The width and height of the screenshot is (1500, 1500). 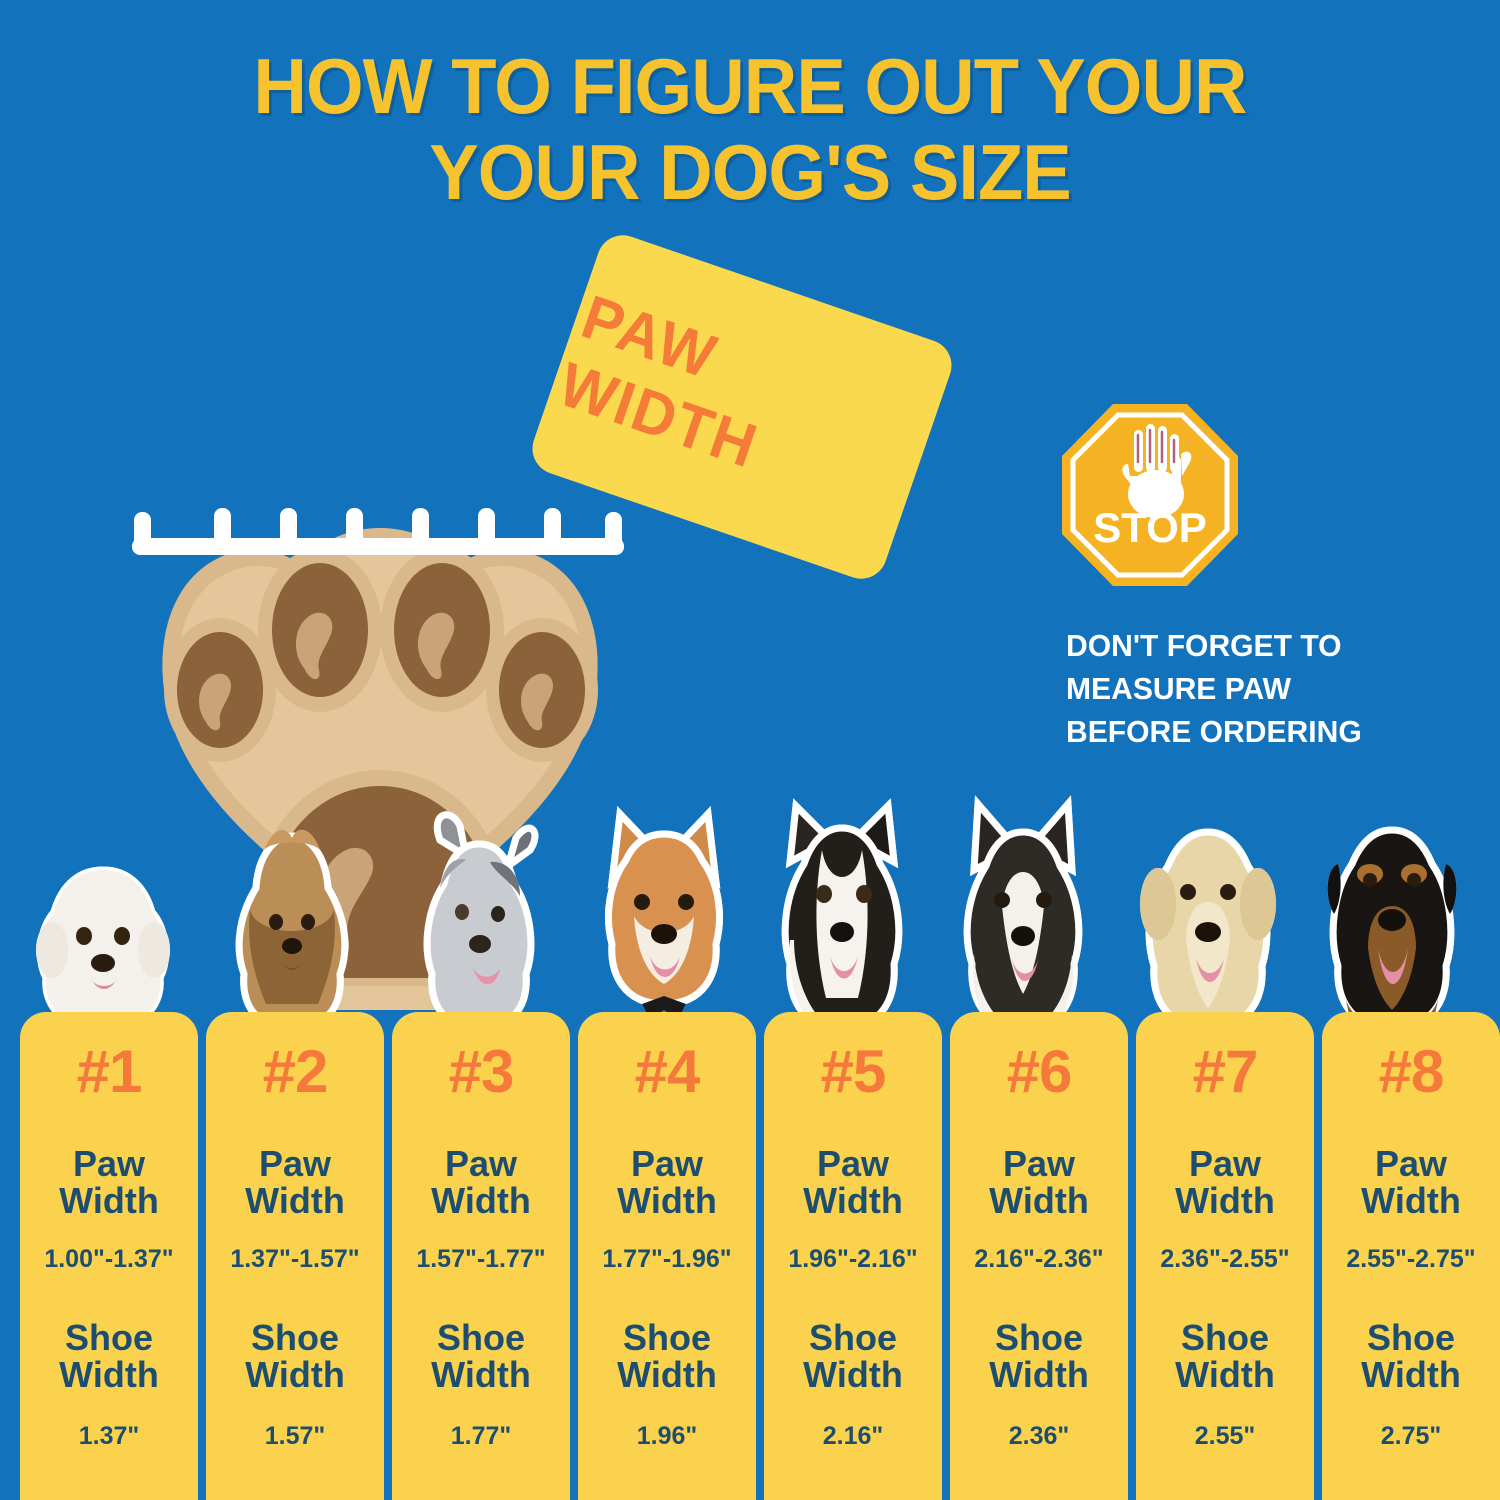 I want to click on dog-photo-border-collie, so click(x=842, y=910).